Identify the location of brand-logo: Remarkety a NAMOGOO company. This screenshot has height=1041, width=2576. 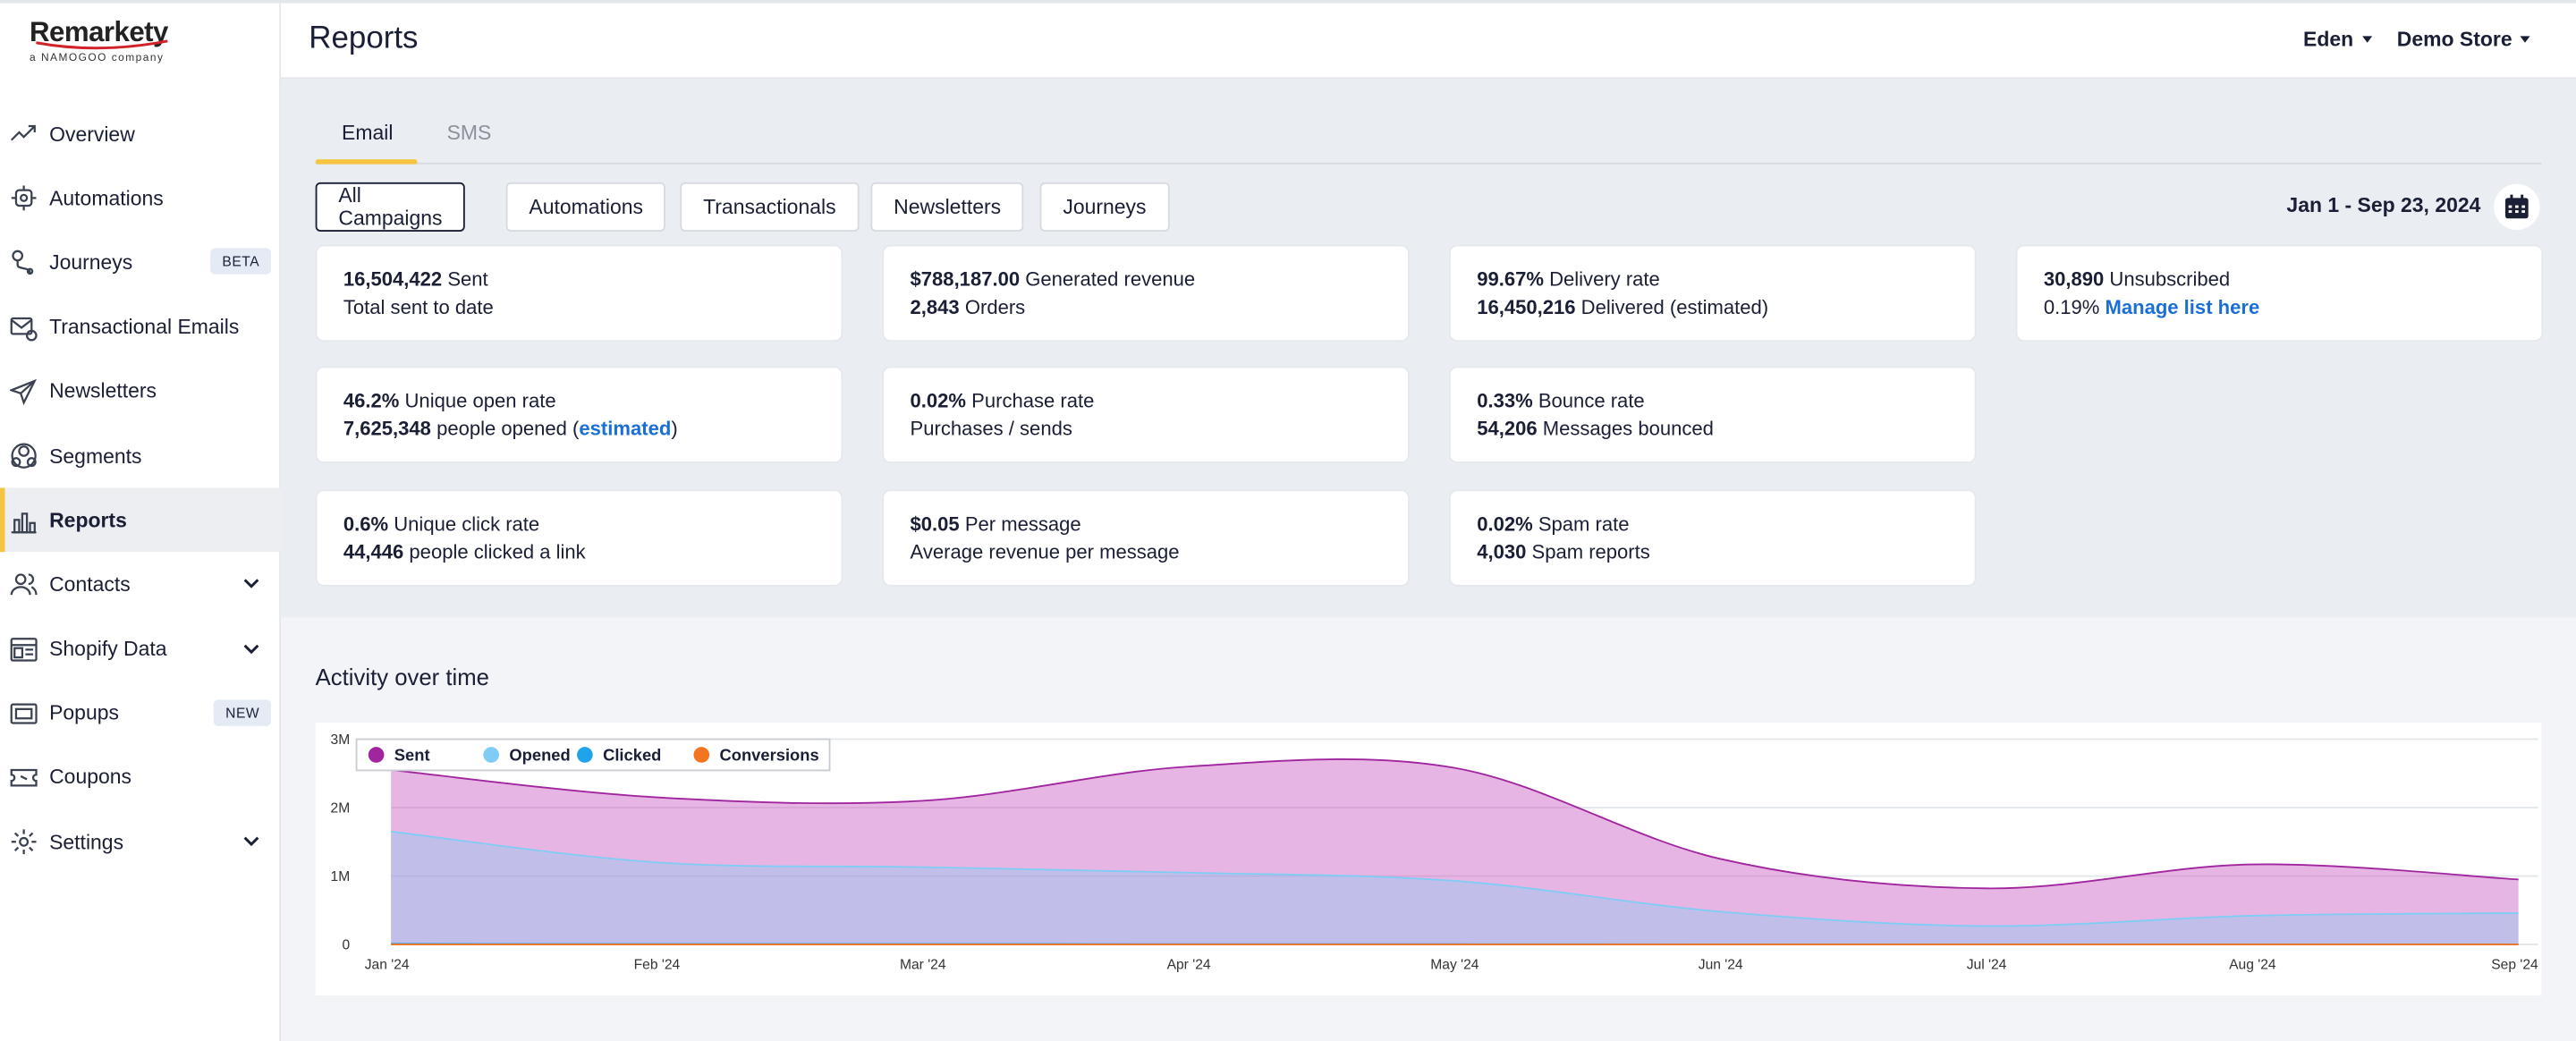
(128, 44).